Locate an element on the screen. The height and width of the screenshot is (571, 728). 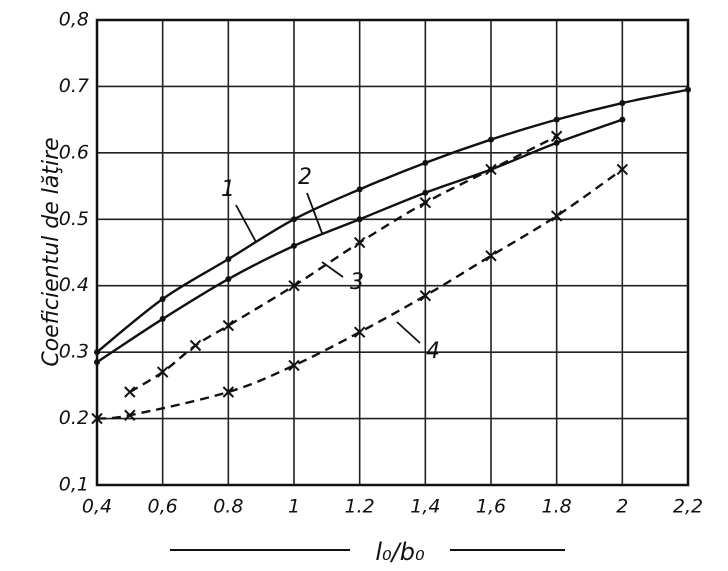
series-label: 1 is located at coordinates (228, 189).